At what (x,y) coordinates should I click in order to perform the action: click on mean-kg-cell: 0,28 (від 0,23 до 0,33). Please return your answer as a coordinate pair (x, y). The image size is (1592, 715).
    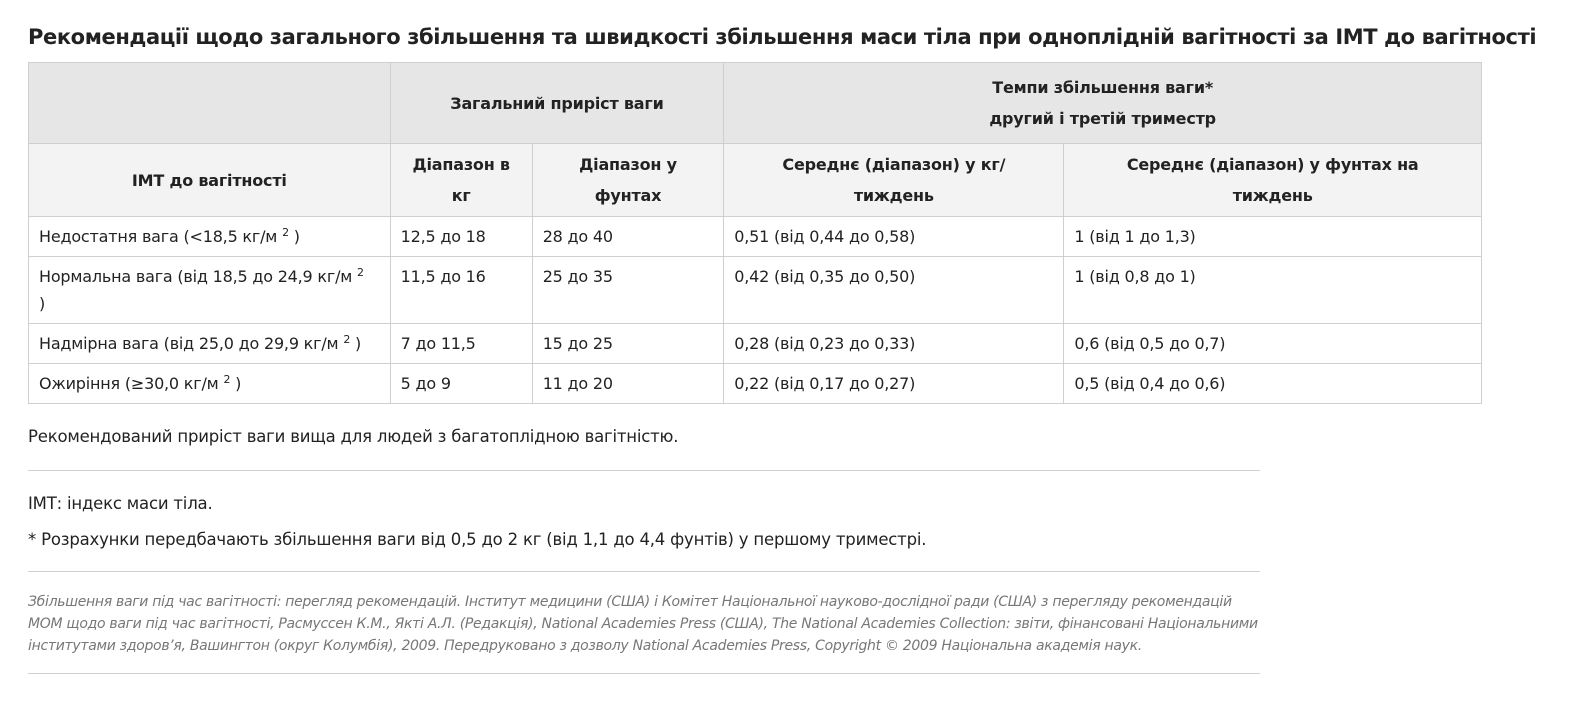
    Looking at the image, I should click on (894, 343).